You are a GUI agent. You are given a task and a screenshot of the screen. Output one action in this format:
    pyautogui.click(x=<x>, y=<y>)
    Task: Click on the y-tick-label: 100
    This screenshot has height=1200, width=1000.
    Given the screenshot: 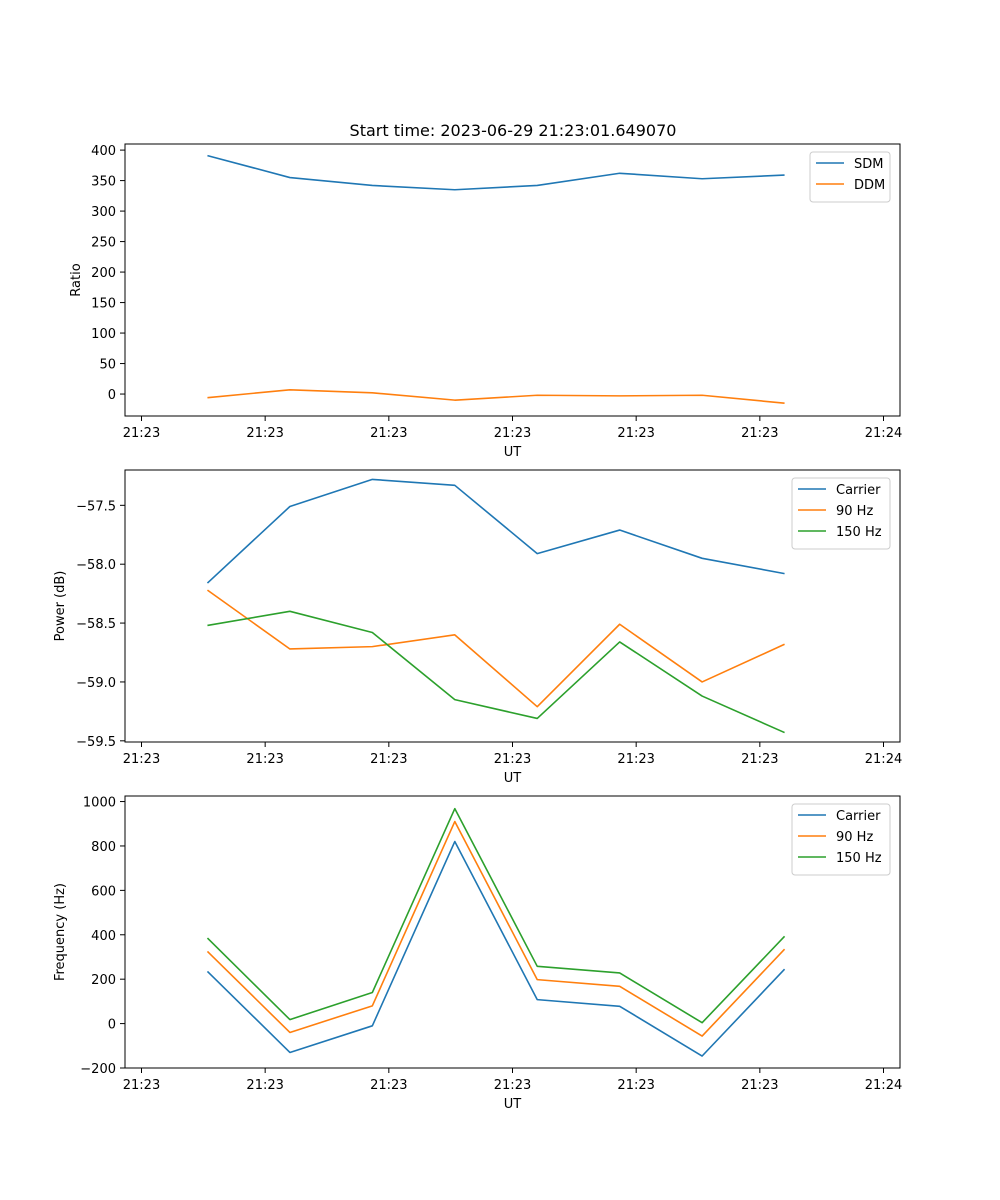 What is the action you would take?
    pyautogui.click(x=103, y=334)
    